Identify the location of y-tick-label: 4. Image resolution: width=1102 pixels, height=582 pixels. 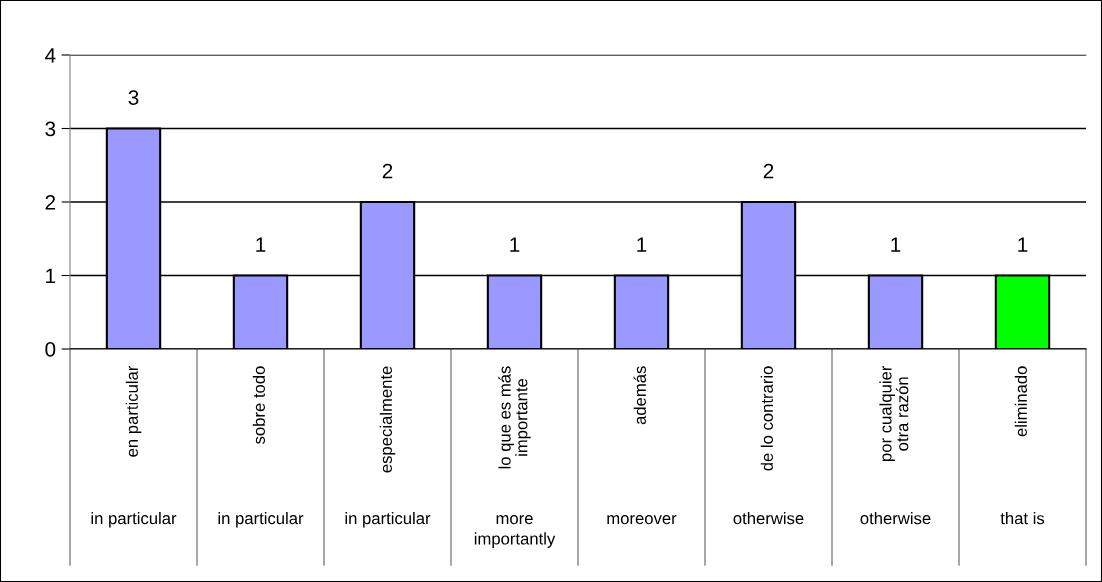
(50, 55).